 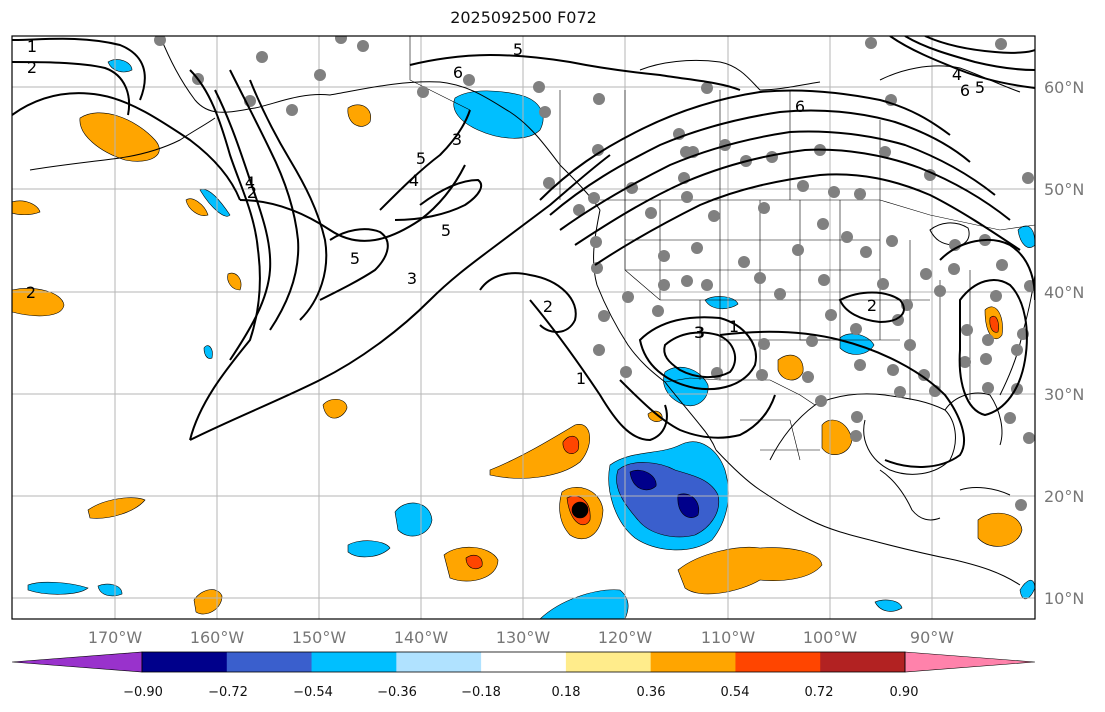 I want to click on lat-label: 40°N, so click(x=1064, y=292).